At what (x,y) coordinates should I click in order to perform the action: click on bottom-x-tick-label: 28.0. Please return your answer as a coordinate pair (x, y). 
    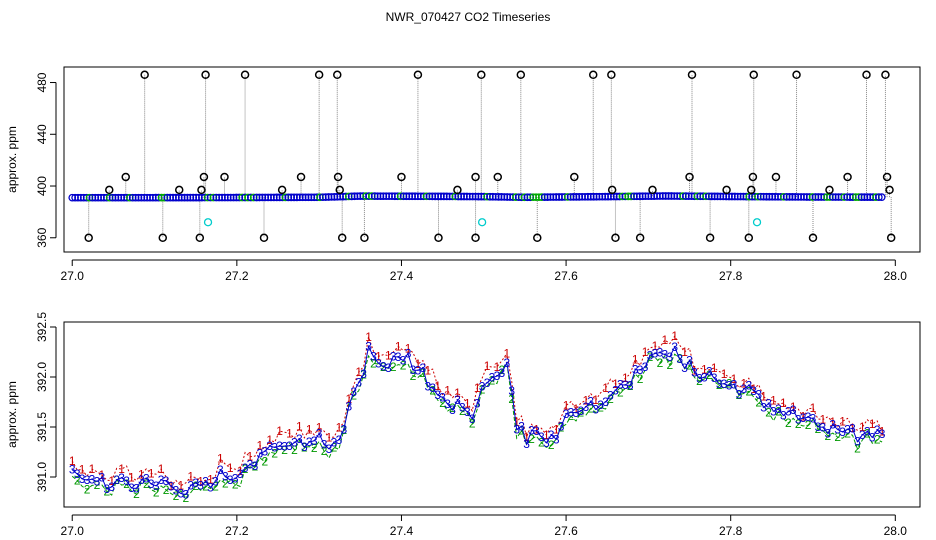
    Looking at the image, I should click on (896, 531).